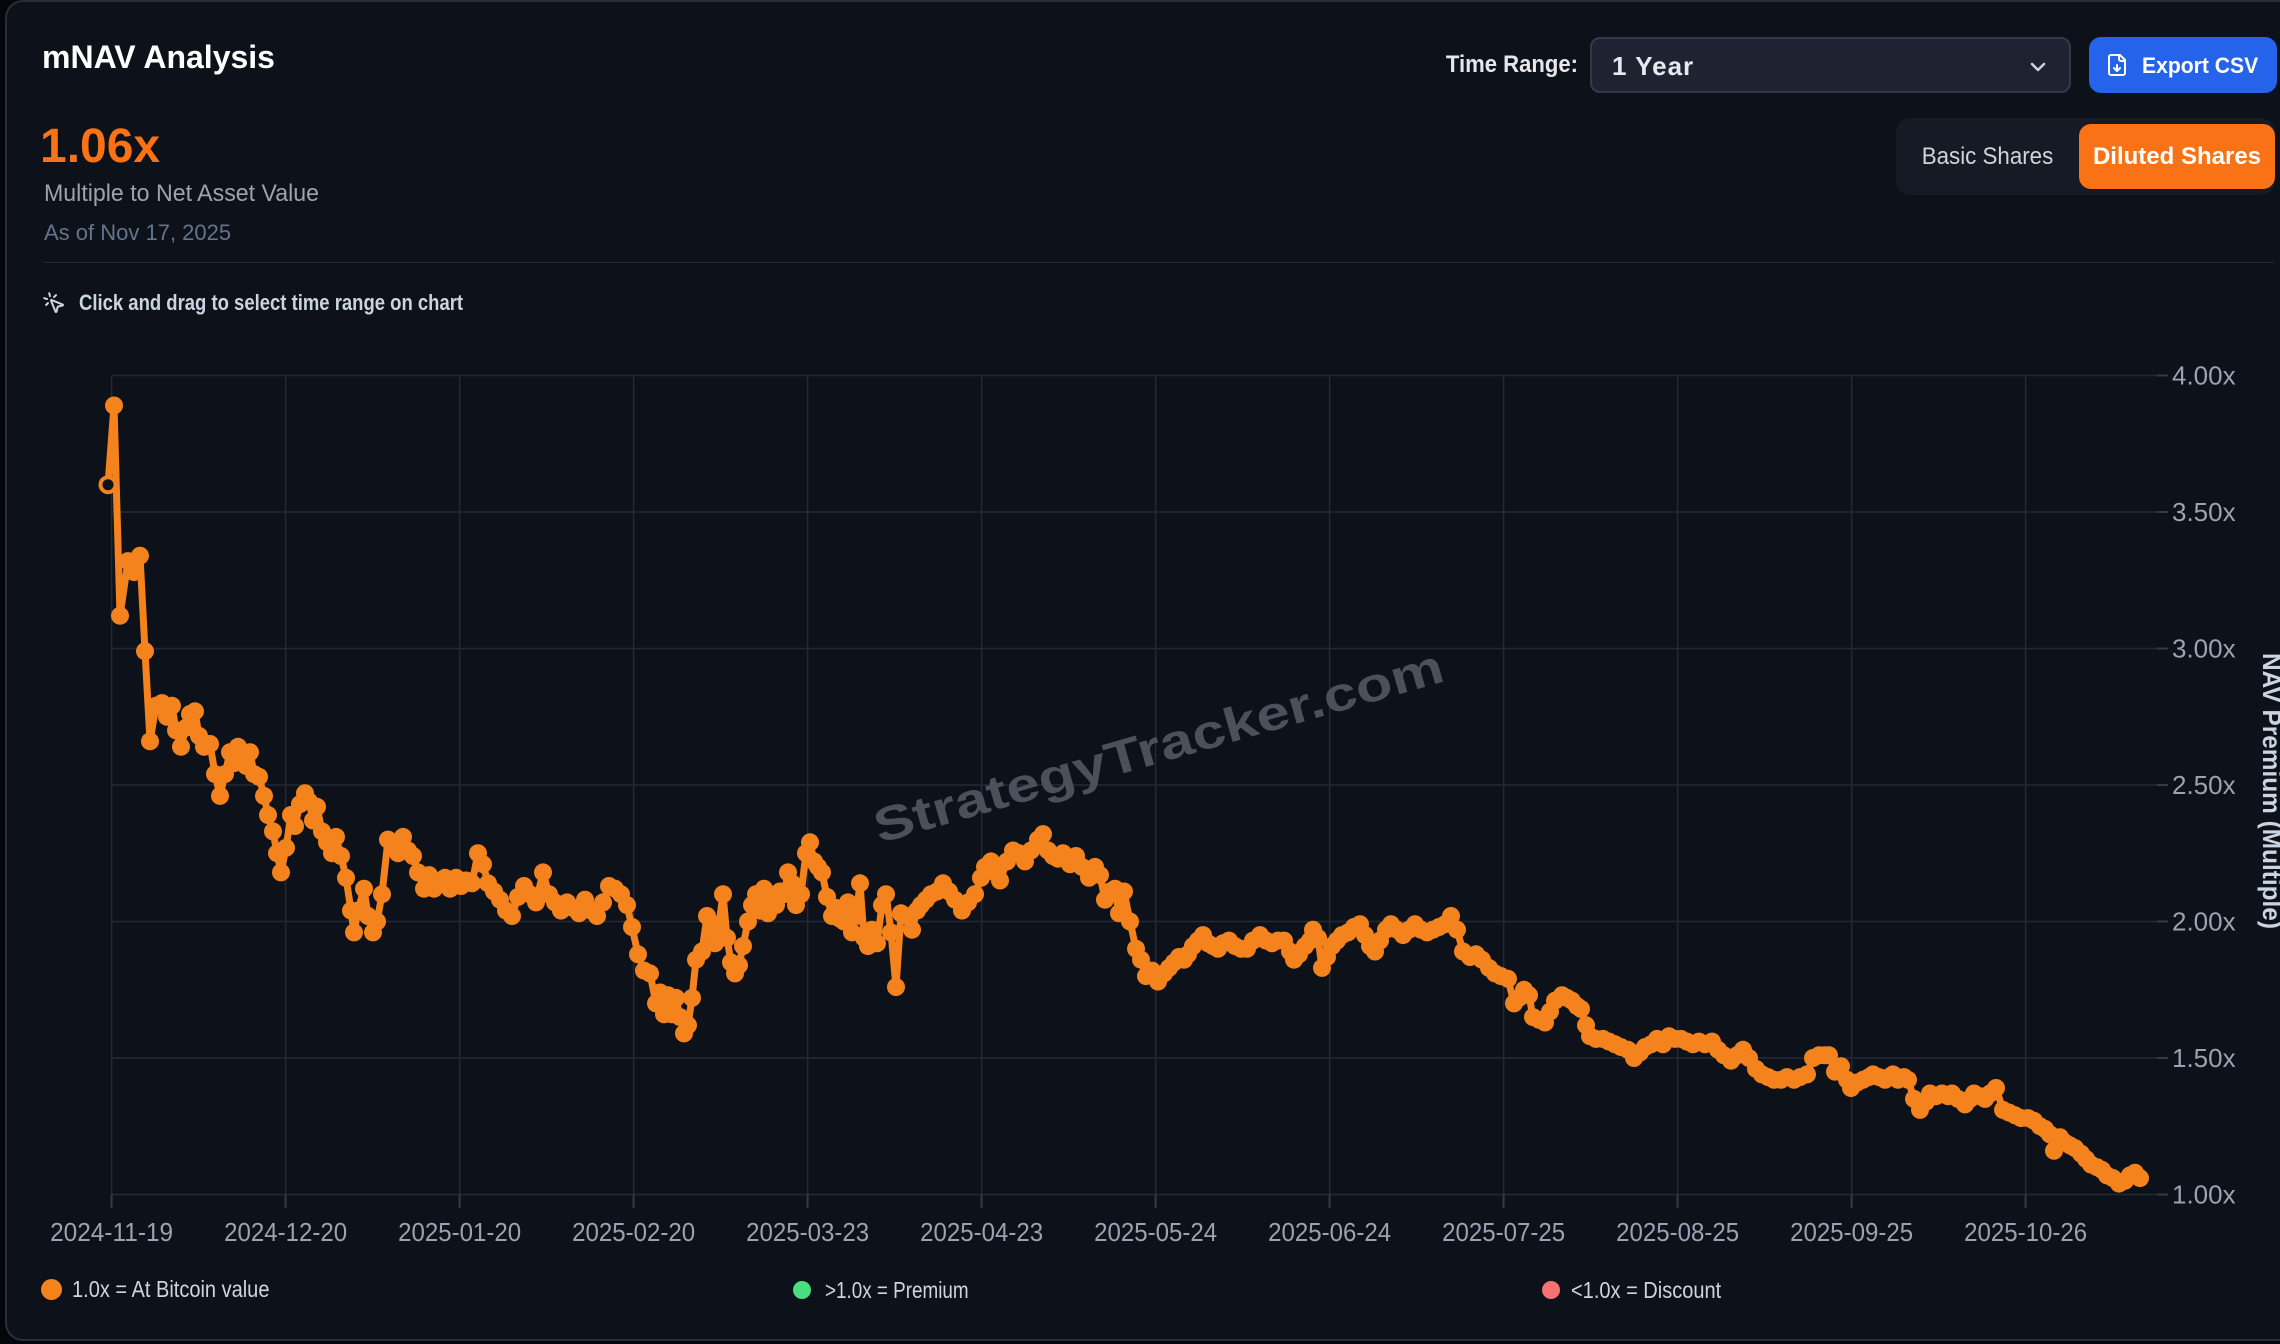 The width and height of the screenshot is (2280, 1344). Describe the element at coordinates (807, 1232) in the screenshot. I see `svg-text: 2025-03-23` at that location.